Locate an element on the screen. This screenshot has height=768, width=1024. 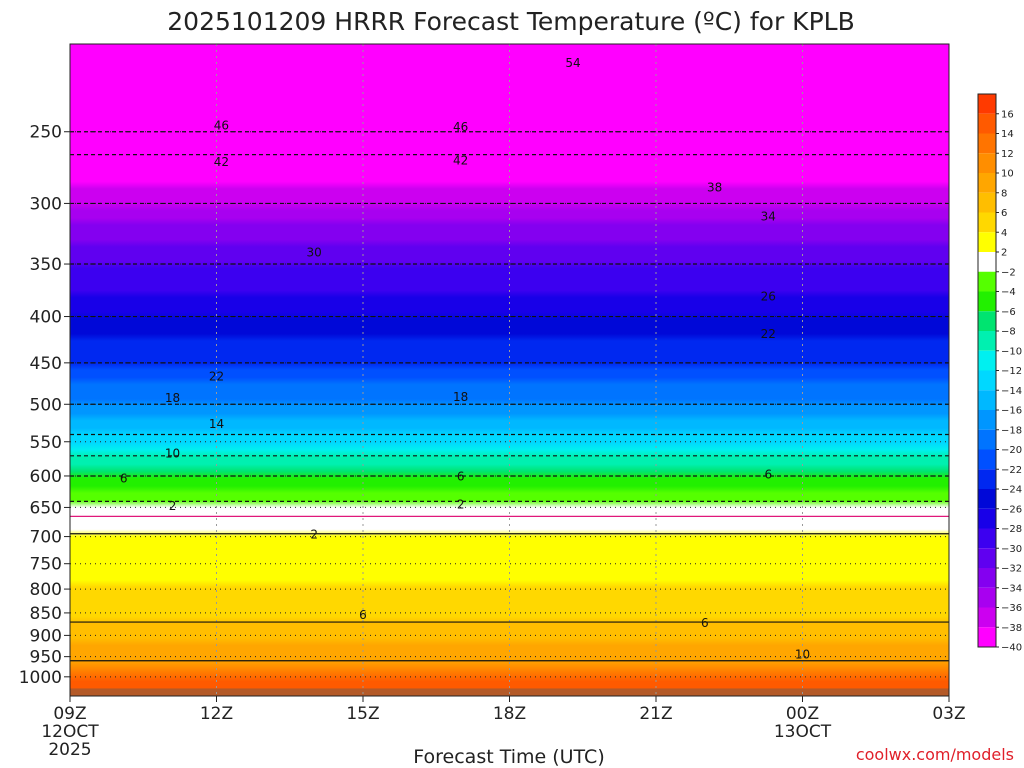
y-tick-label: 250 is located at coordinates (46, 133).